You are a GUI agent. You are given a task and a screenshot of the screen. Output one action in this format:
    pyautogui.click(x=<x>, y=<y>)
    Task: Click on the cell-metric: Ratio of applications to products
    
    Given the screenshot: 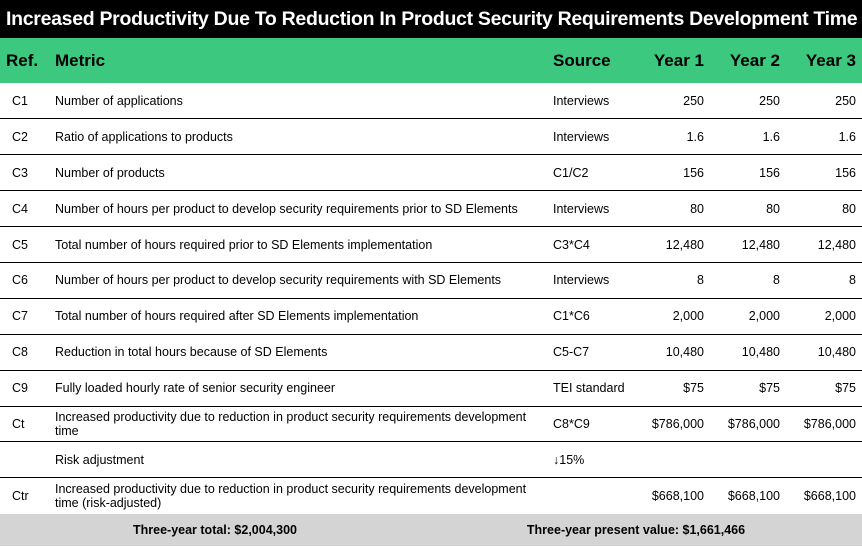 What is the action you would take?
    pyautogui.click(x=144, y=136)
    